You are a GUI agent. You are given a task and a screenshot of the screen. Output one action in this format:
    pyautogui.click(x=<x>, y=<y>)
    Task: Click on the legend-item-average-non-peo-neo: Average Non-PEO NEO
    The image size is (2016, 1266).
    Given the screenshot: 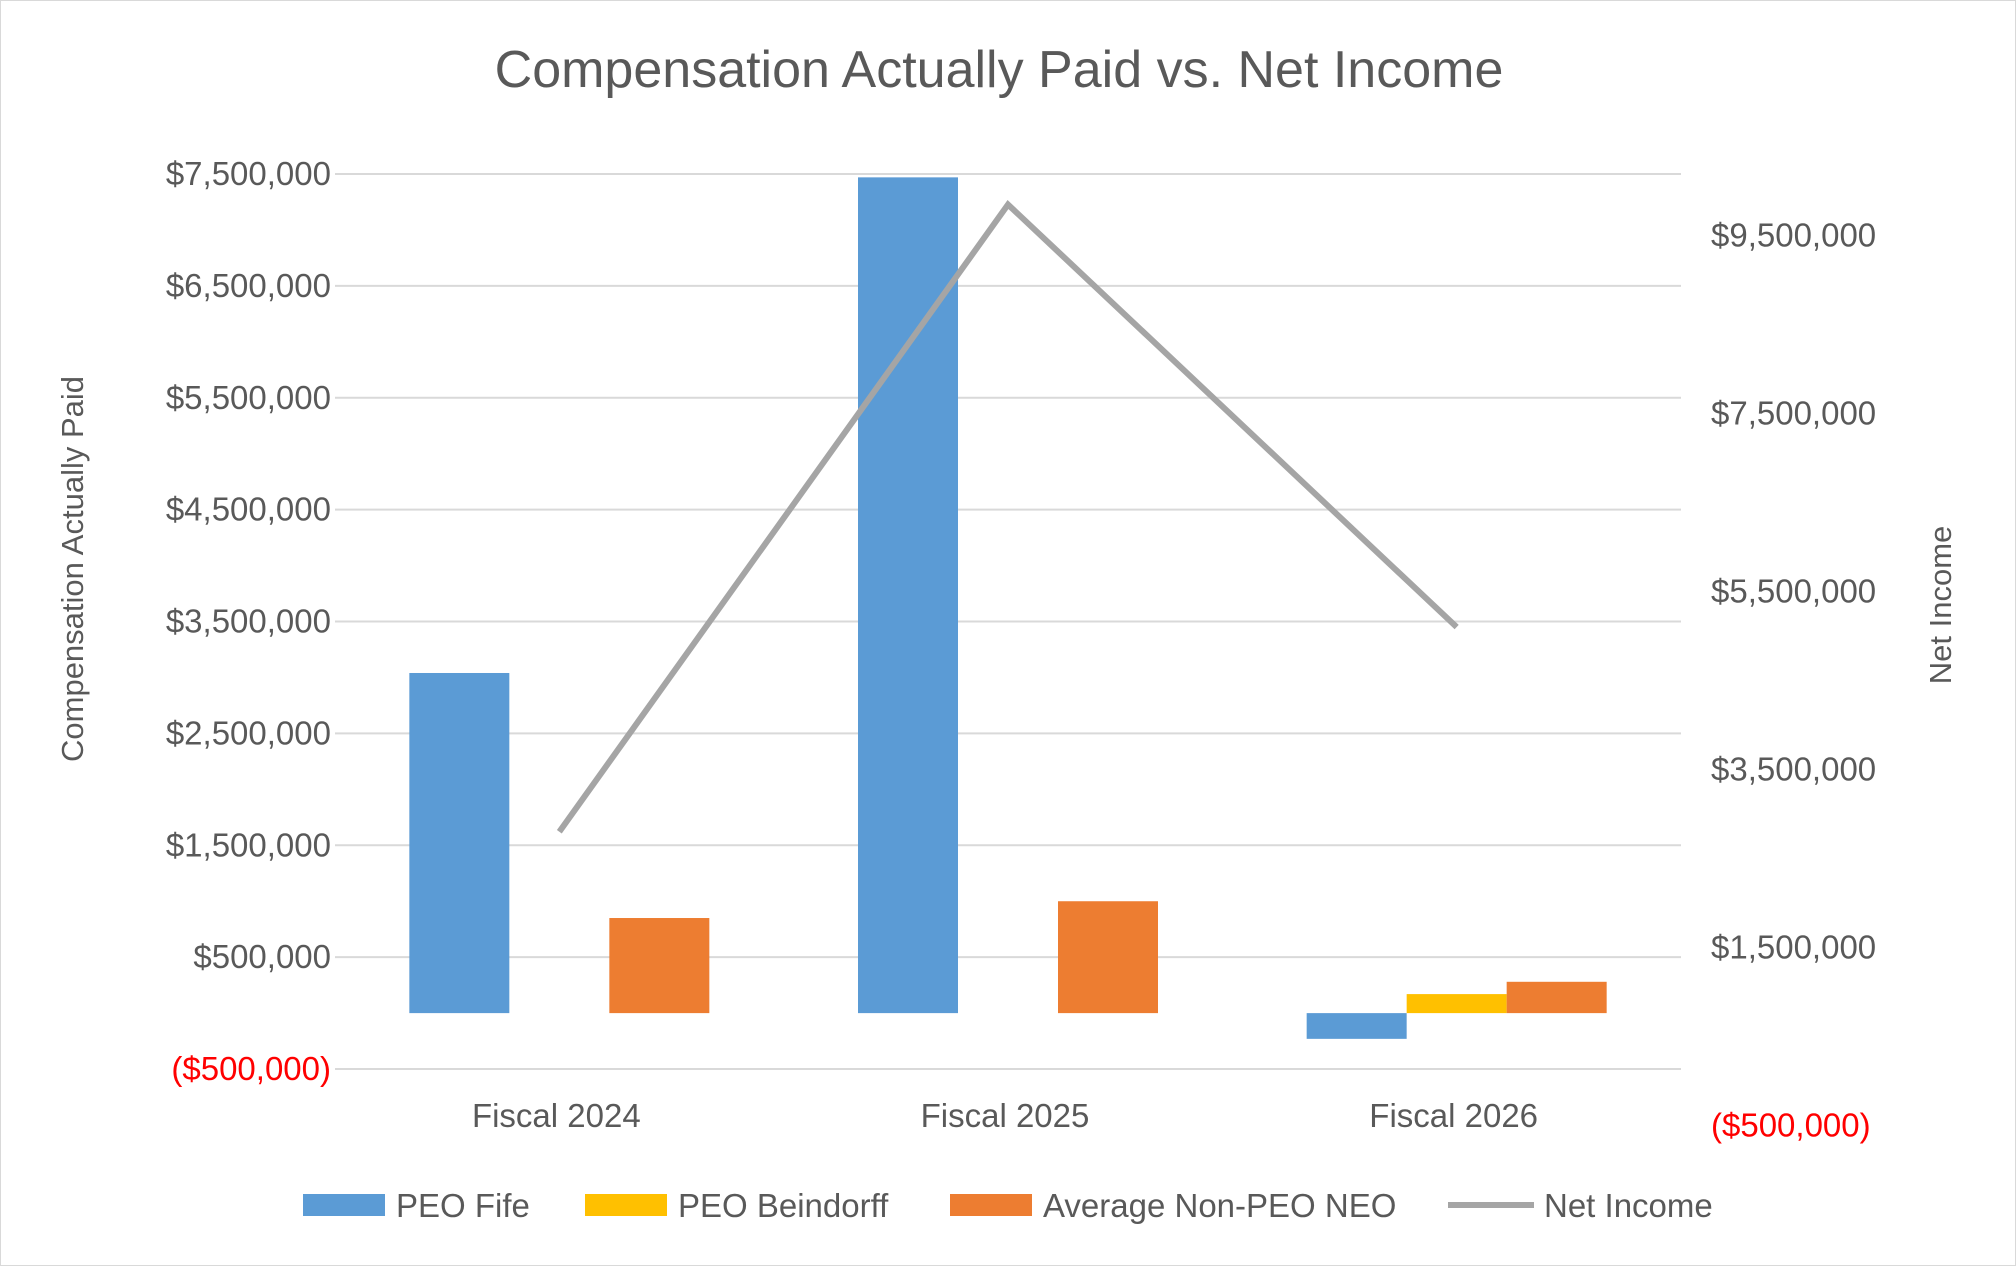 What is the action you would take?
    pyautogui.click(x=1173, y=1205)
    